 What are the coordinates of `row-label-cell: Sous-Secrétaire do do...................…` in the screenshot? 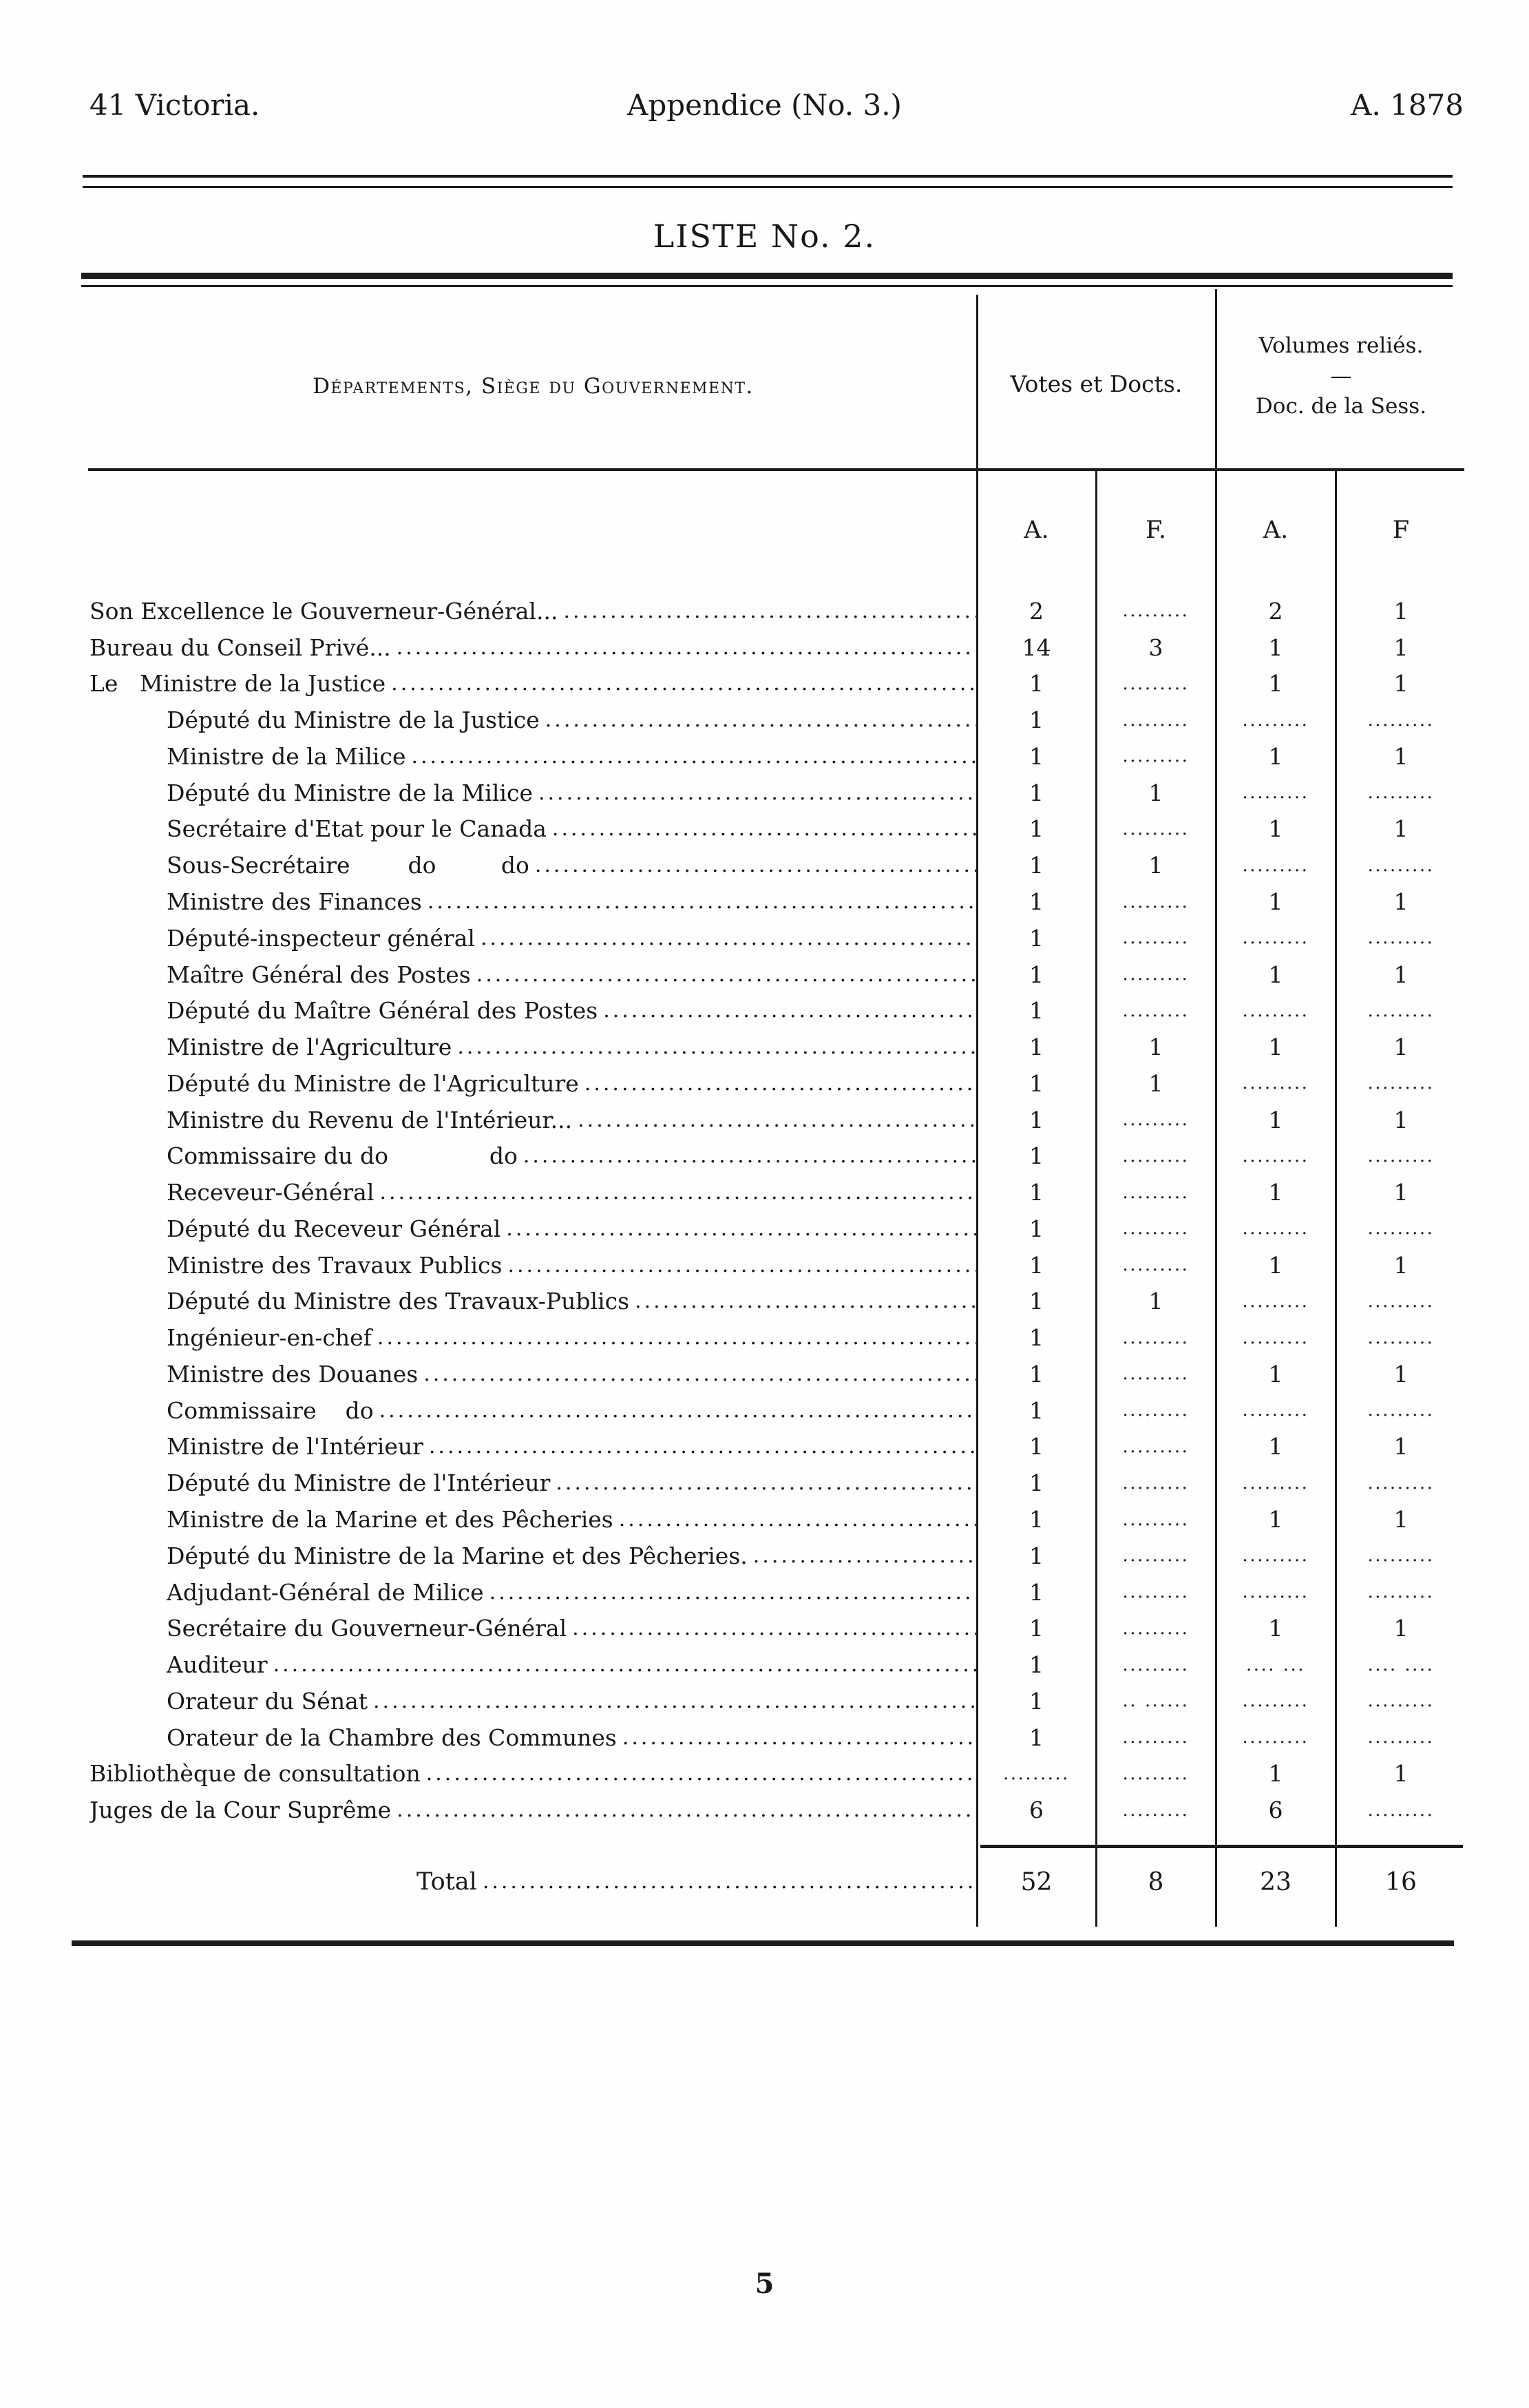 It's located at (533, 865).